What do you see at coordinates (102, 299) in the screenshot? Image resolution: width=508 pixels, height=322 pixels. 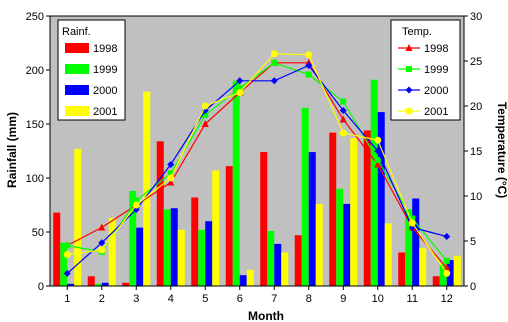 I see `x-tick-label-2: 2` at bounding box center [102, 299].